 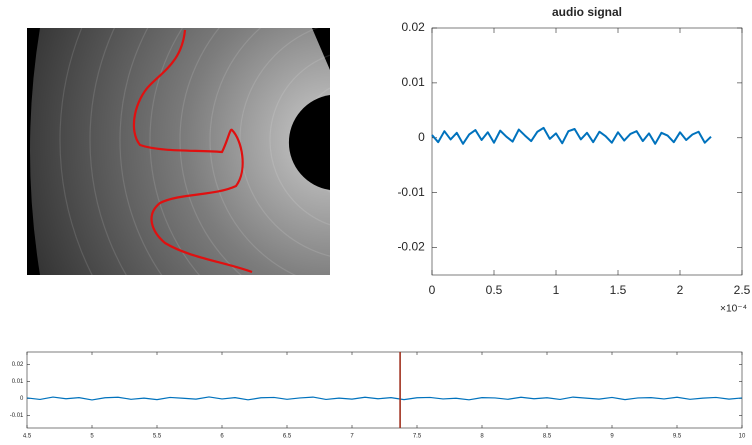 What do you see at coordinates (547, 436) in the screenshot?
I see `x-tick-label: 8.5` at bounding box center [547, 436].